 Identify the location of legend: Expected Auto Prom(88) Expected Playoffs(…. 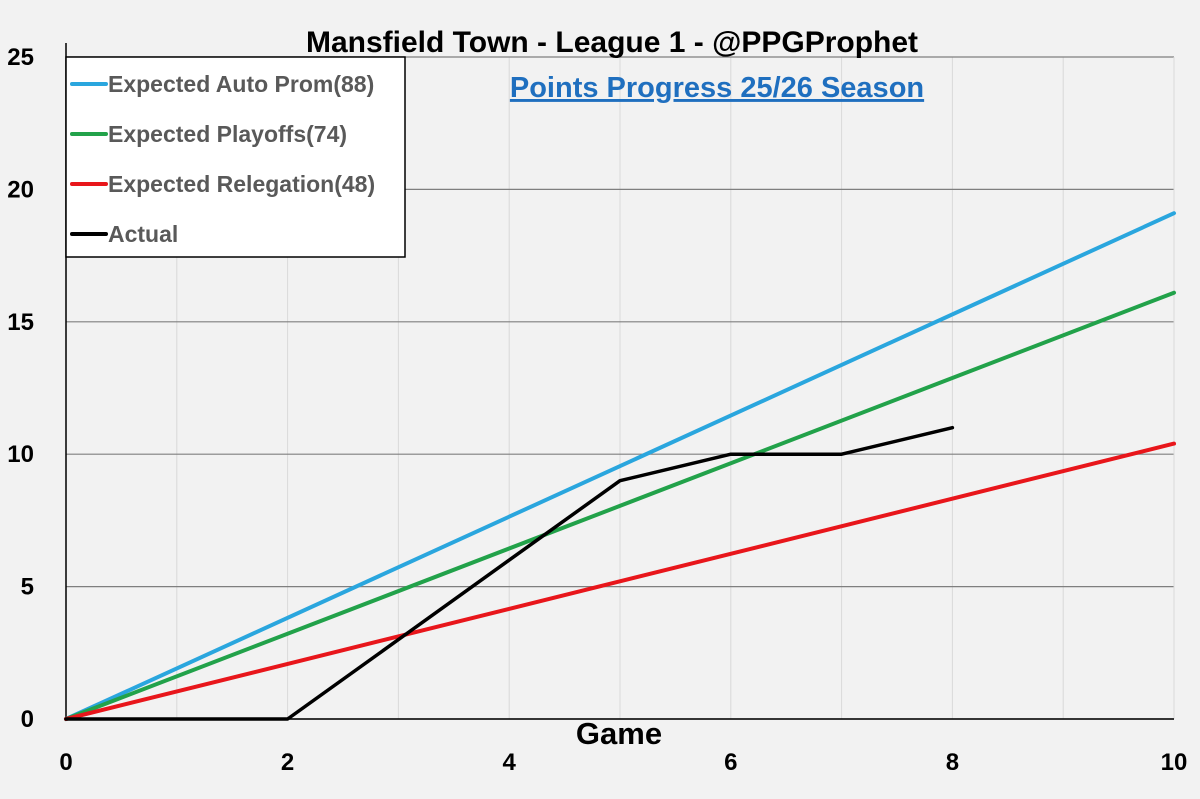
(235, 157).